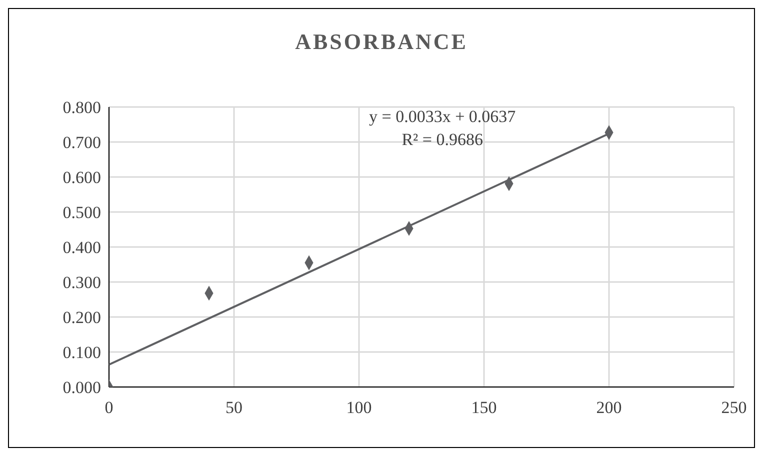 Image resolution: width=763 pixels, height=456 pixels. I want to click on y-tick-label: 0.800, so click(81, 108).